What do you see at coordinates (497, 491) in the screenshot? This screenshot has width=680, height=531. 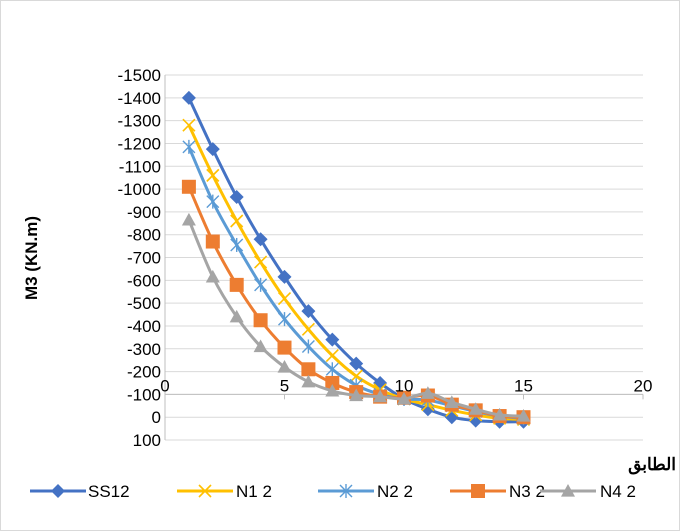 I see `legend-item: N3 2` at bounding box center [497, 491].